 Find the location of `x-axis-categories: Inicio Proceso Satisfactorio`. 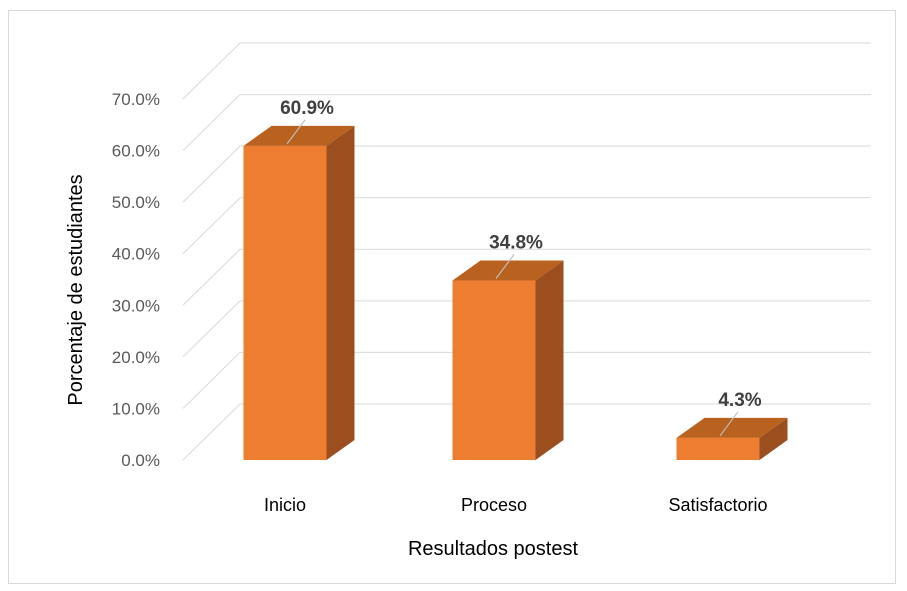

x-axis-categories: Inicio Proceso Satisfactorio is located at coordinates (516, 505).